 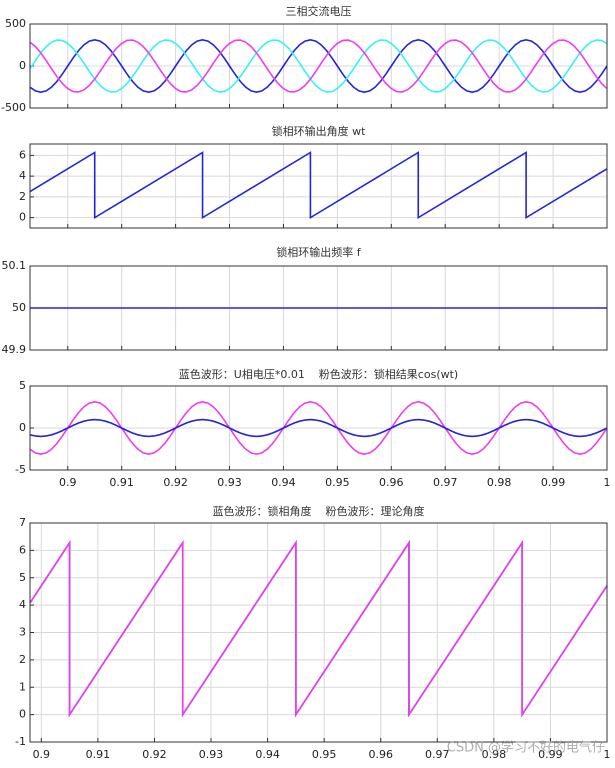 What do you see at coordinates (22, 522) in the screenshot?
I see `y-tick-label: 7` at bounding box center [22, 522].